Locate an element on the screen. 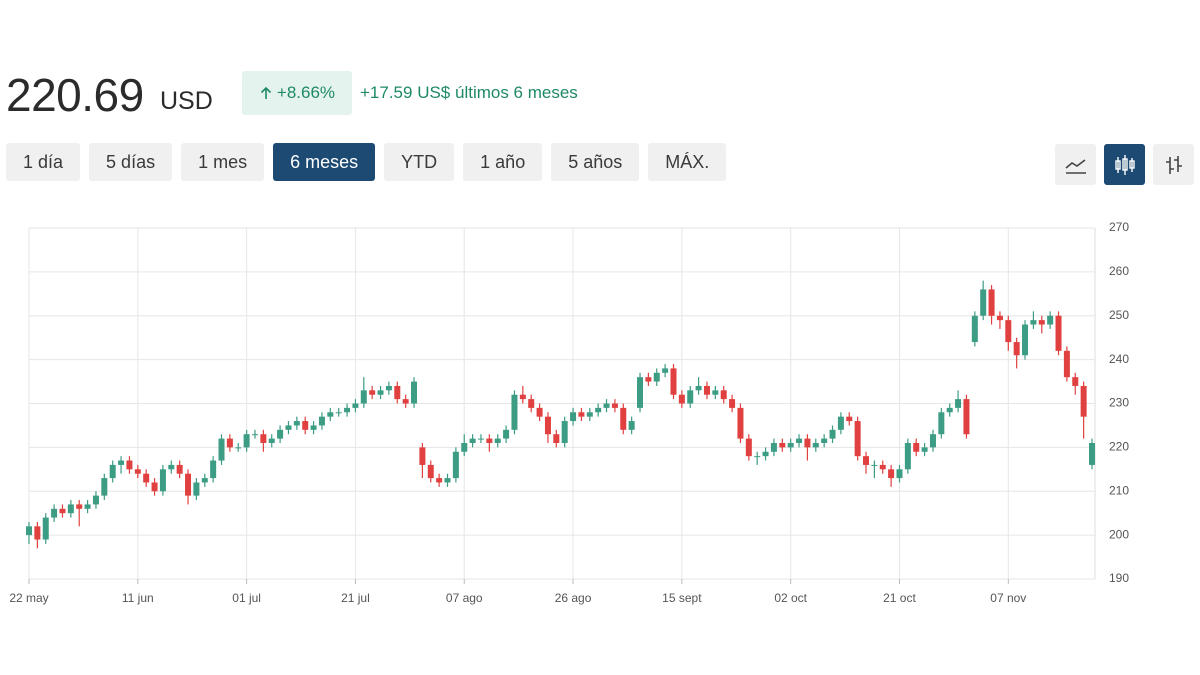 The image size is (1200, 675). currency: USD is located at coordinates (186, 101).